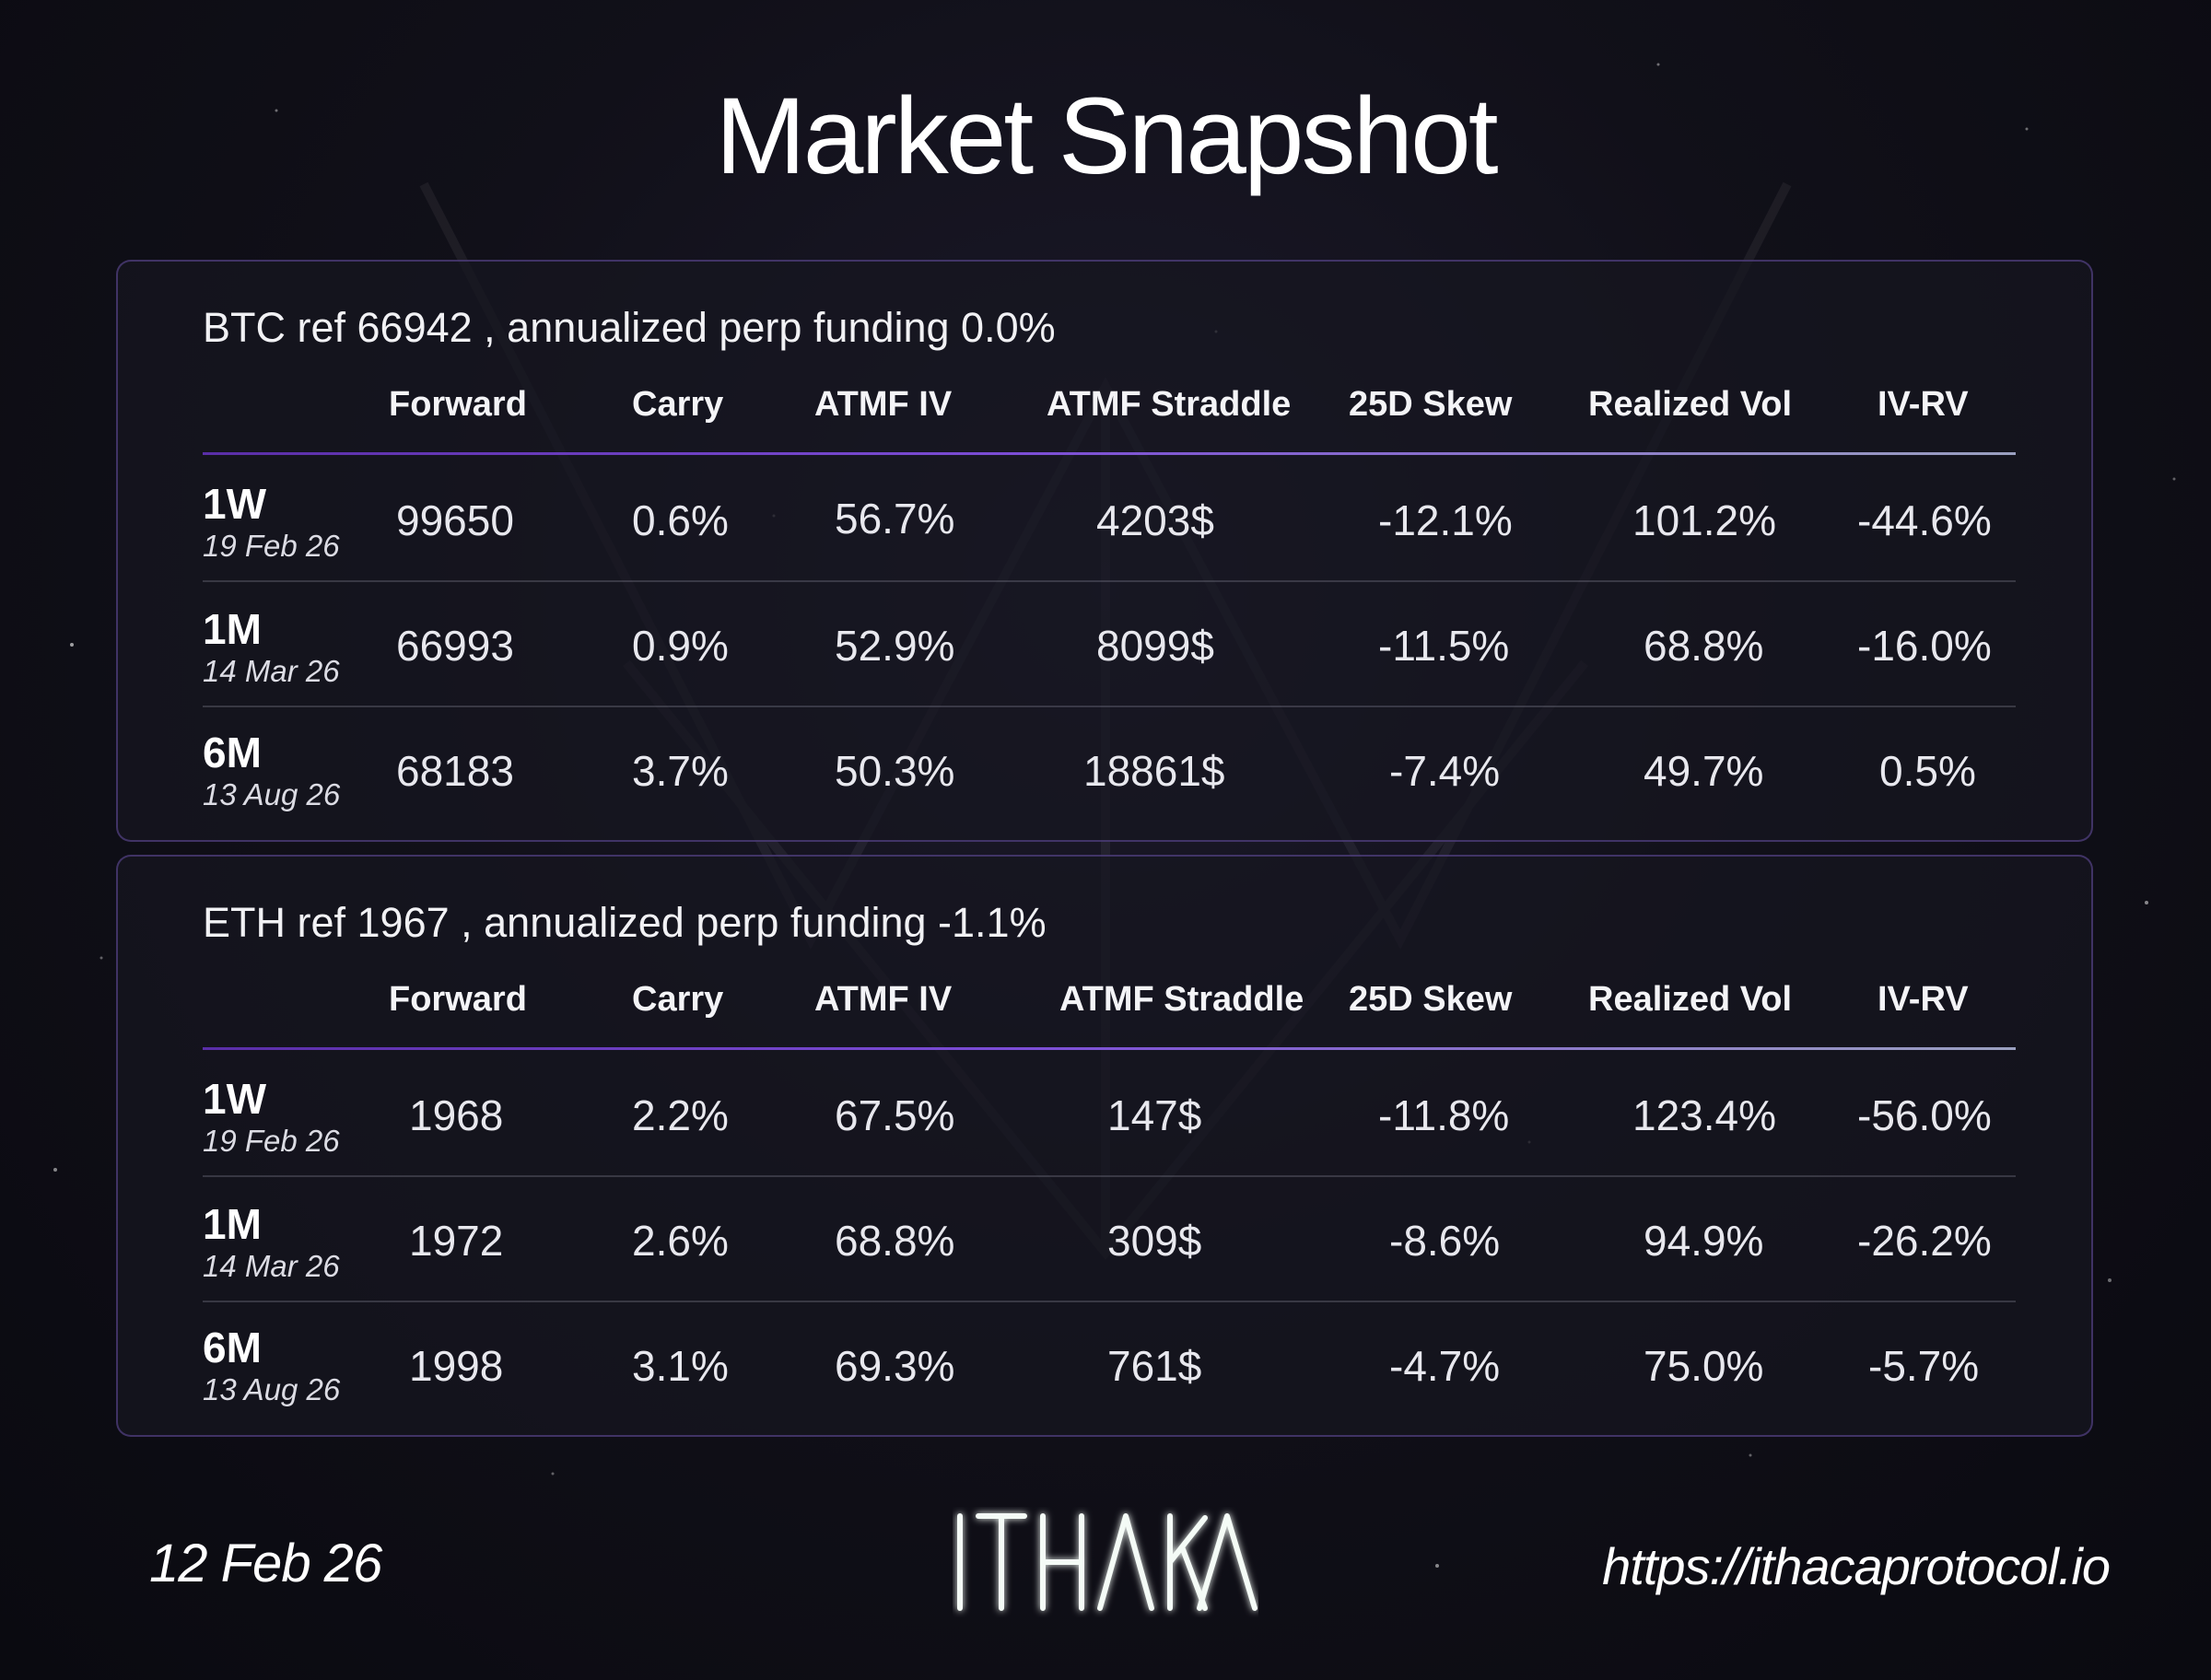  I want to click on skew-value: -7.4%, so click(1445, 771).